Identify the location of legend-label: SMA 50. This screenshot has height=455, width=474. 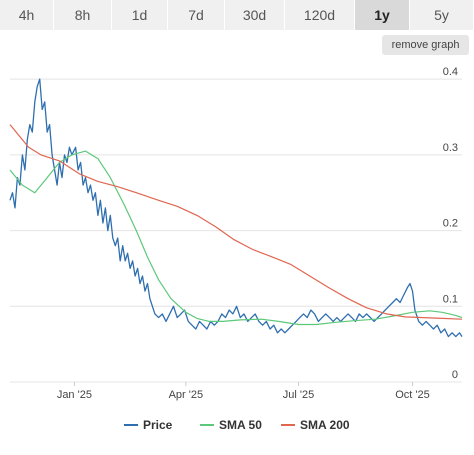
(240, 425).